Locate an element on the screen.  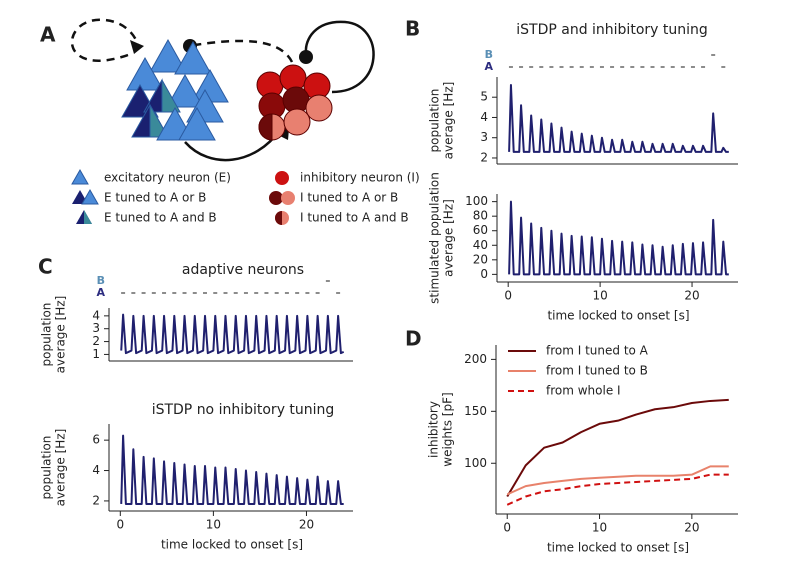
synapse is located at coordinates (306, 57).